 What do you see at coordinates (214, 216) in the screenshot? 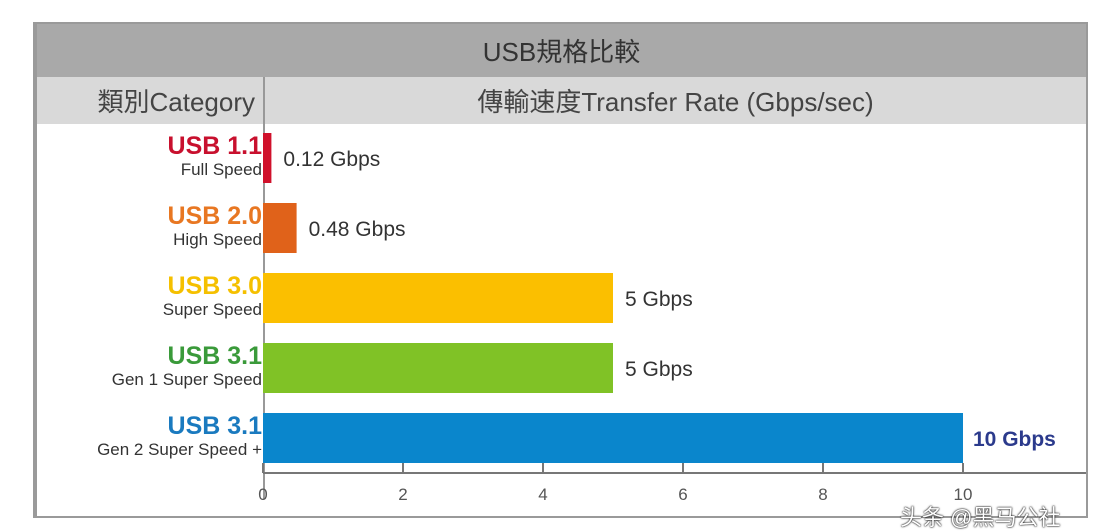
I see `category-name: USB 2.0` at bounding box center [214, 216].